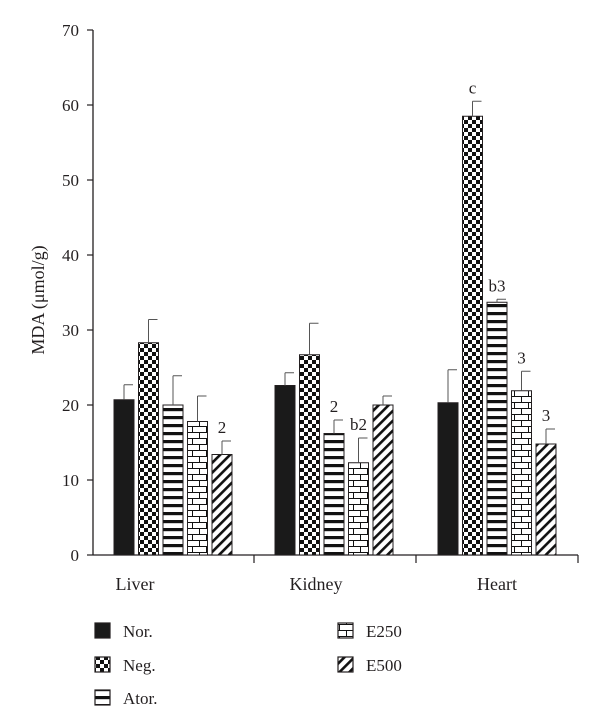 This screenshot has height=728, width=600. Describe the element at coordinates (140, 698) in the screenshot. I see `legend-label: Ator.` at that location.